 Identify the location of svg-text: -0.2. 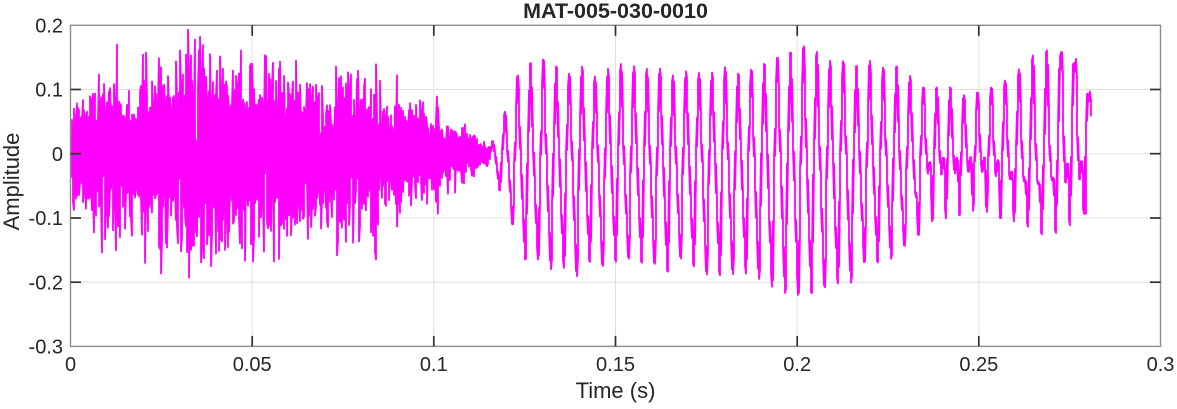
(46, 283).